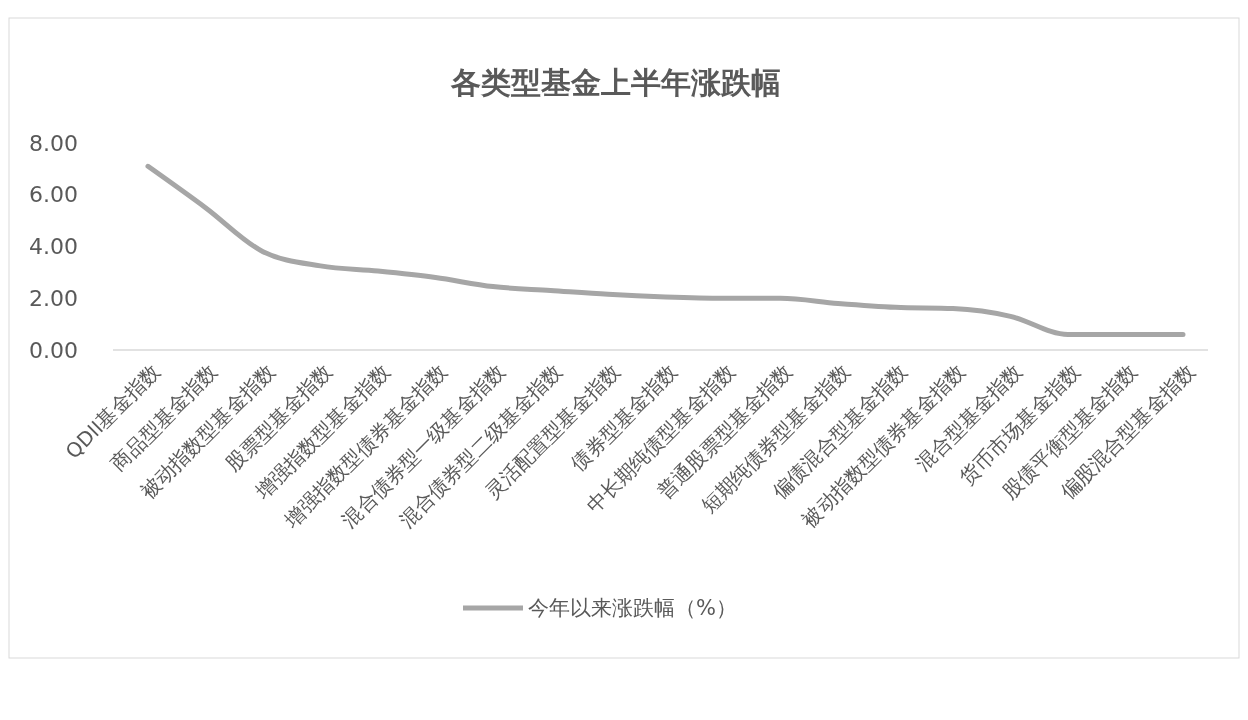 Image resolution: width=1248 pixels, height=720 pixels. Describe the element at coordinates (615, 82) in the screenshot. I see `chart-title: 各类型基金上半年涨跌幅` at that location.